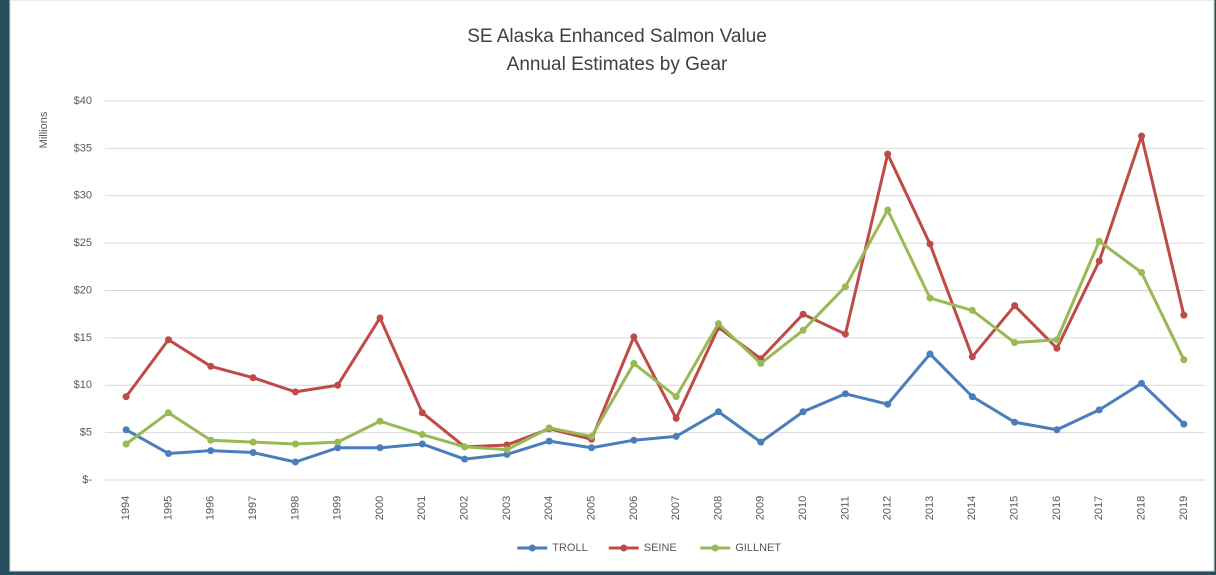 The image size is (1216, 575). I want to click on x-tick-label: 1995, so click(168, 508).